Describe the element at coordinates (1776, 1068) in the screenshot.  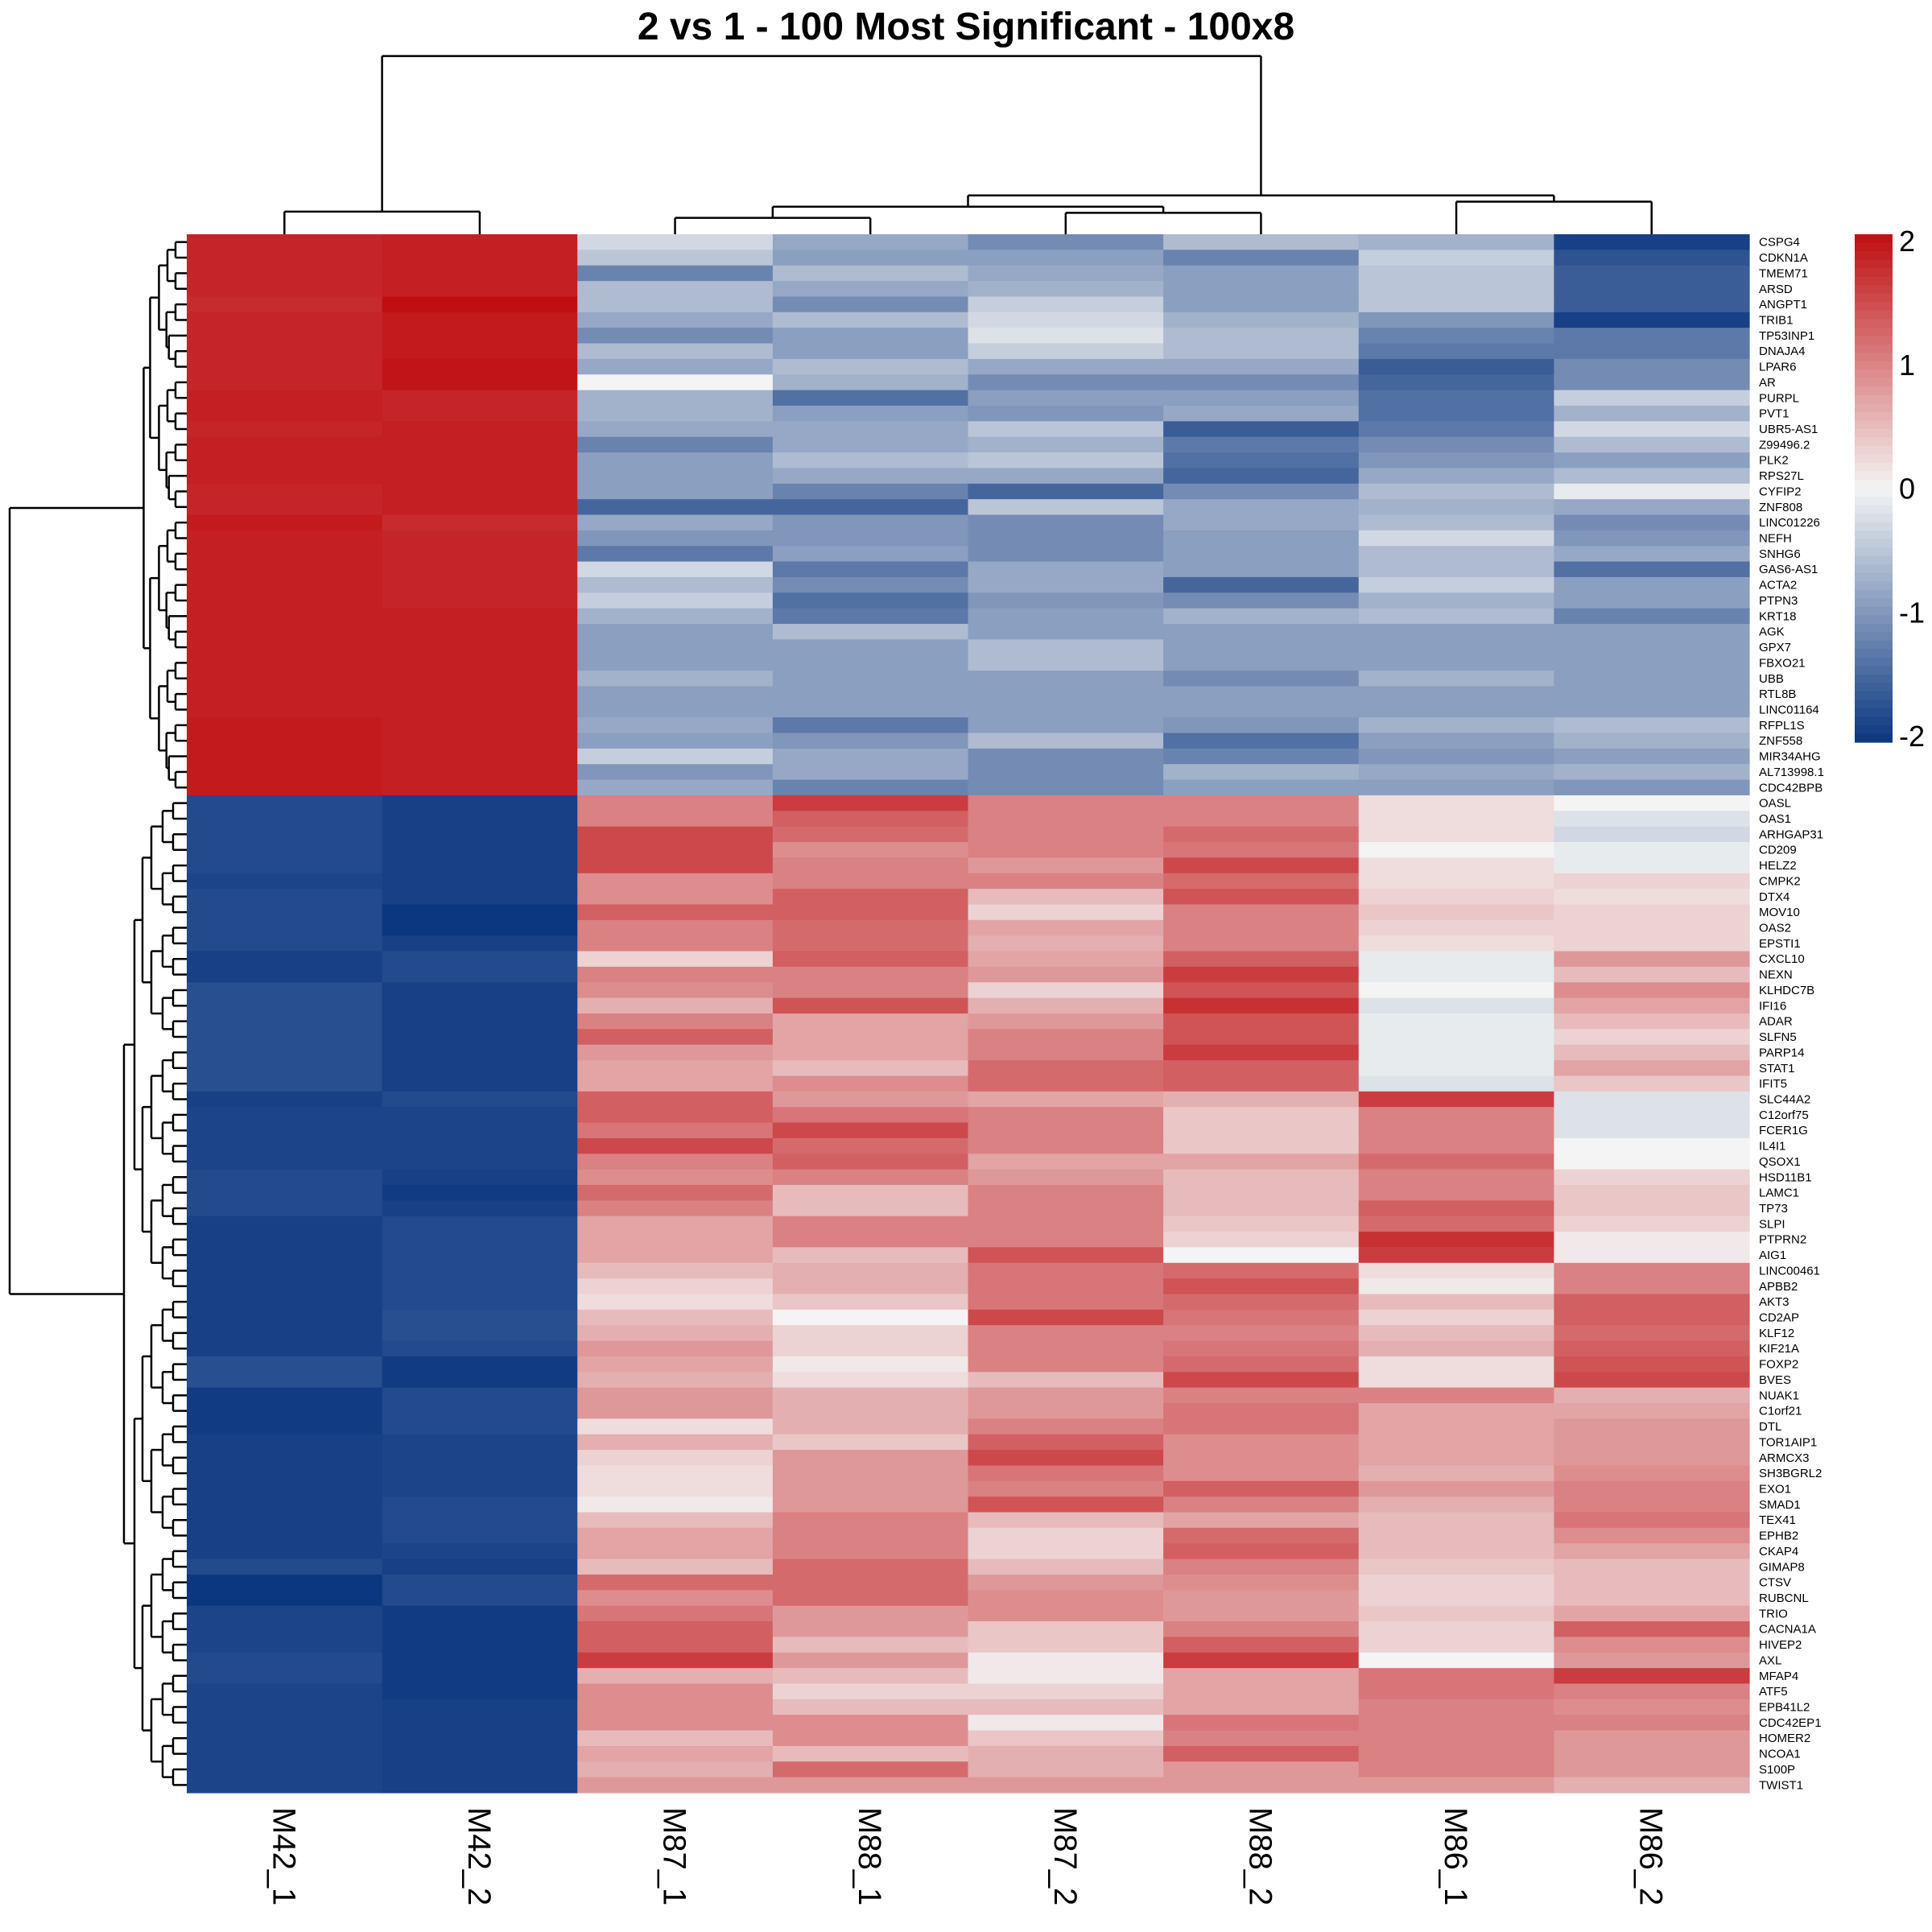
I see `row-label: STAT1` at that location.